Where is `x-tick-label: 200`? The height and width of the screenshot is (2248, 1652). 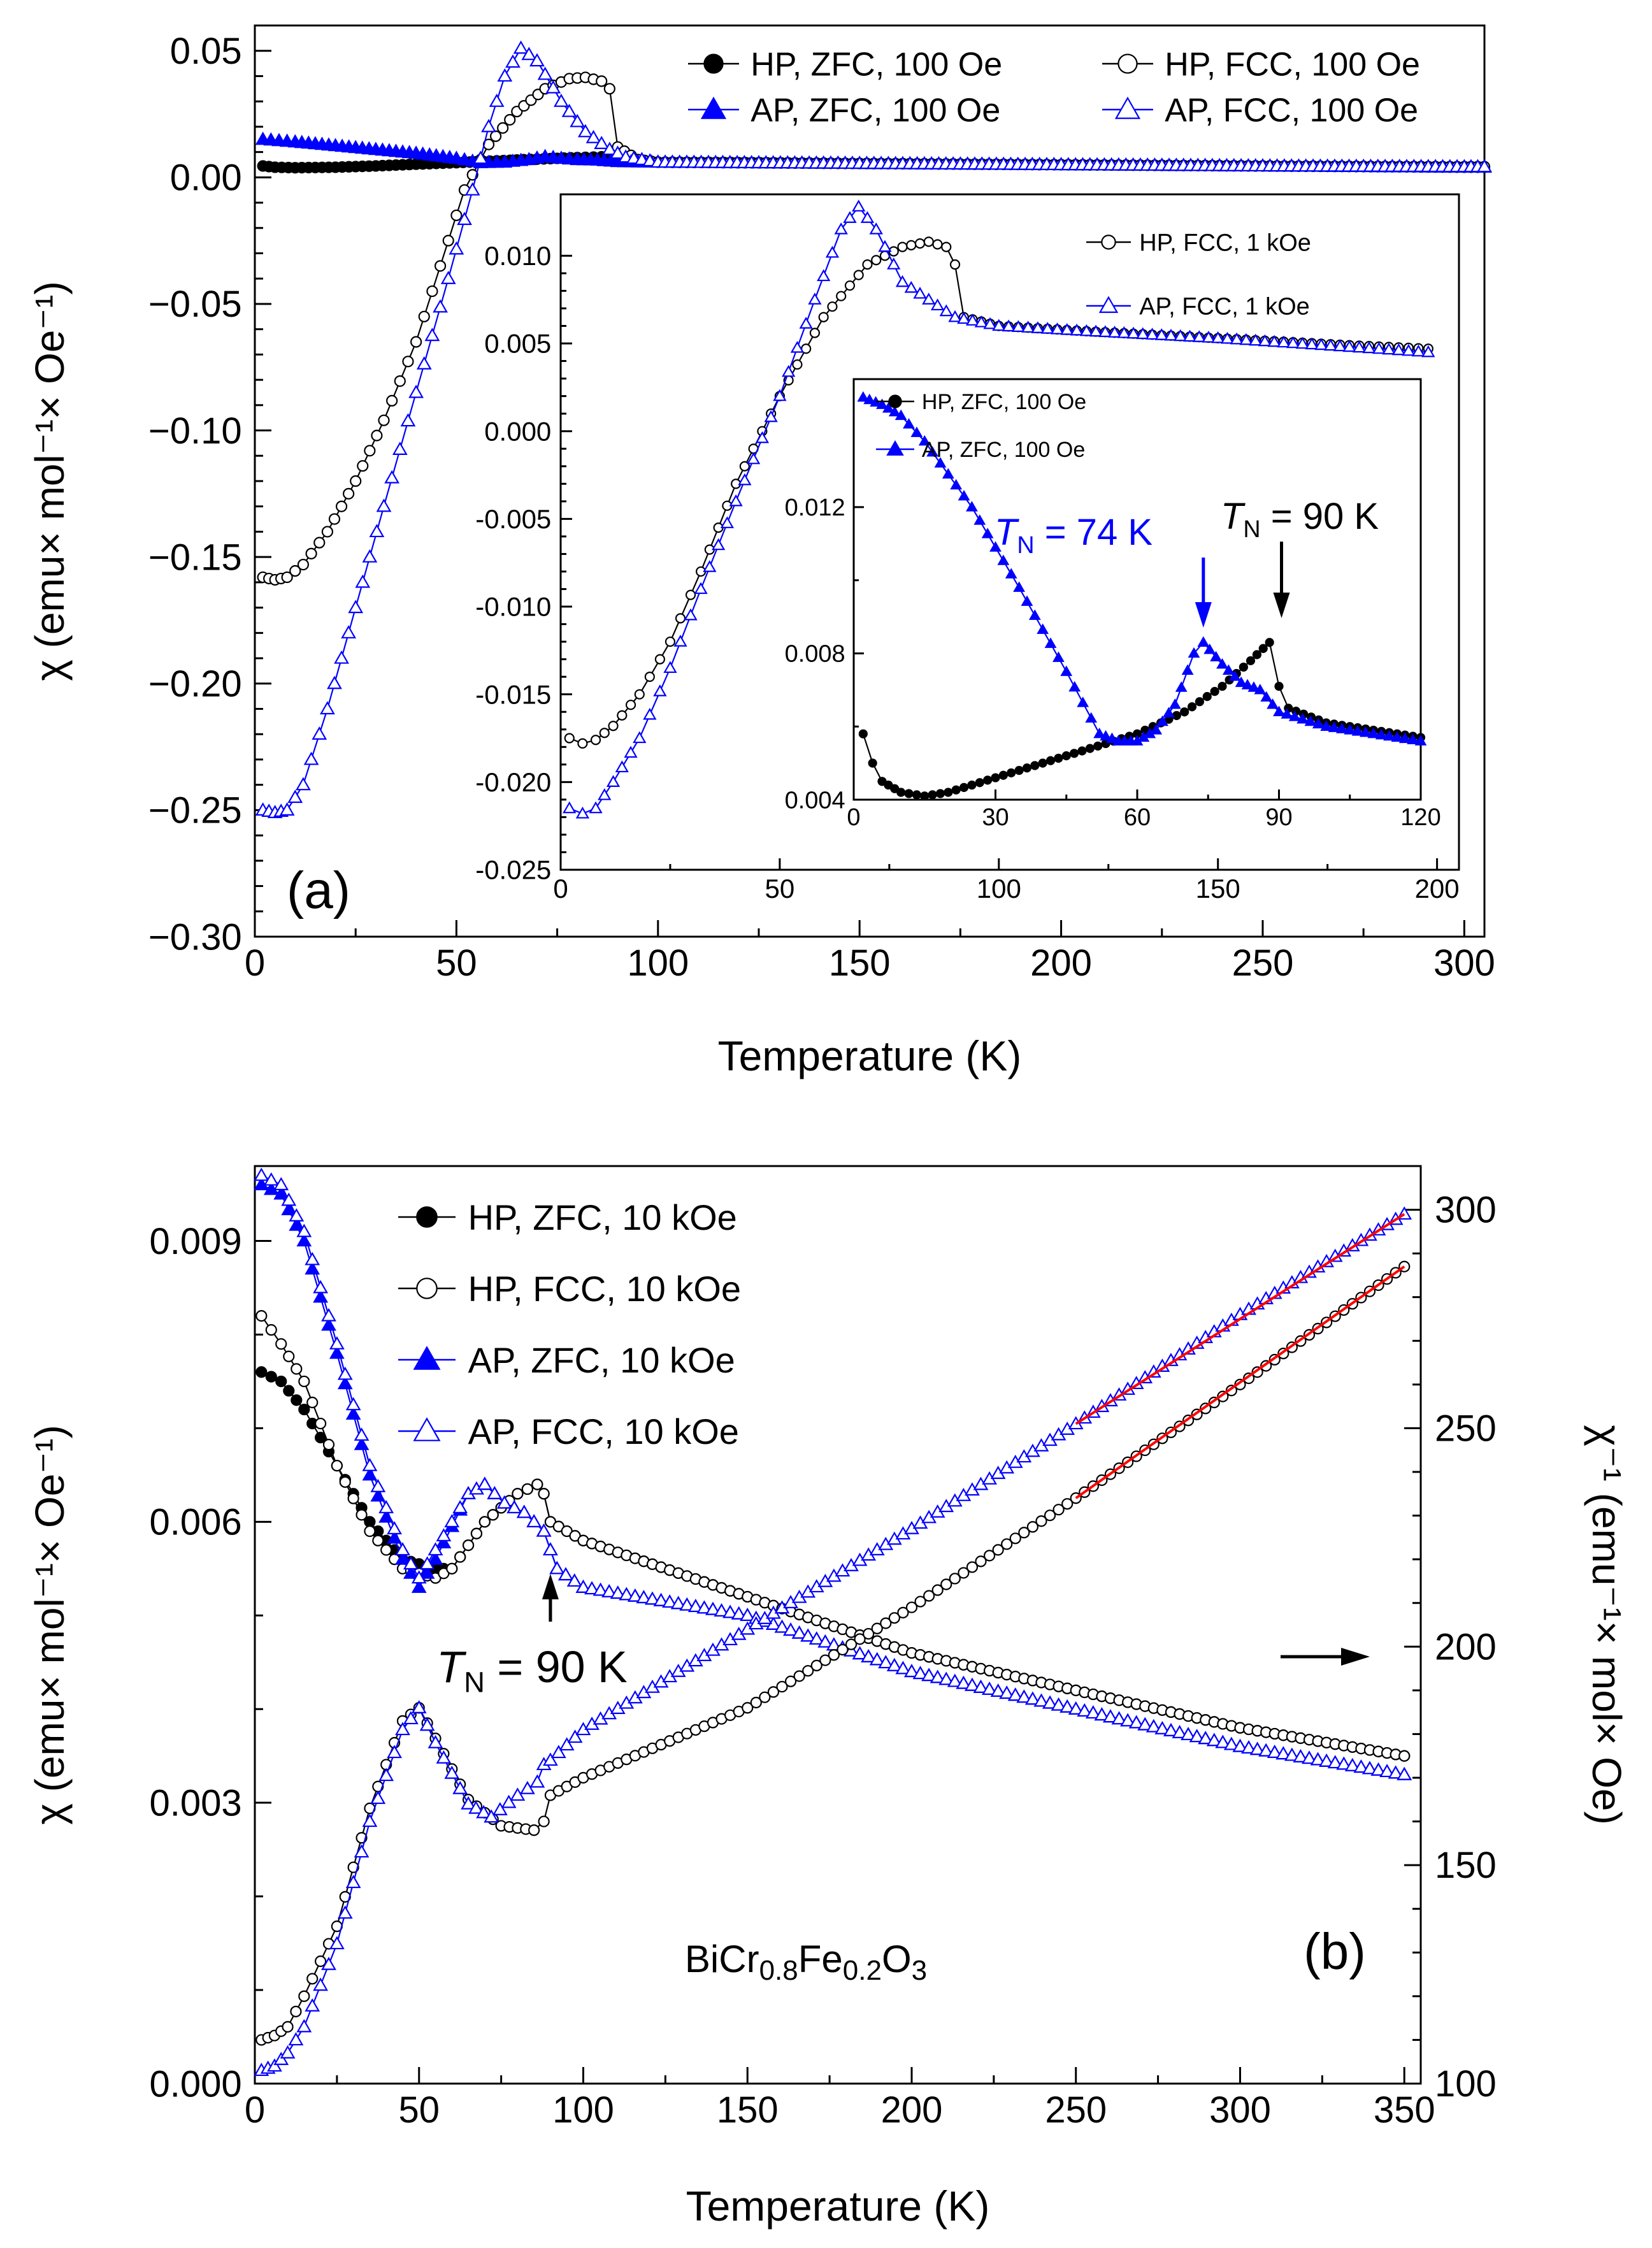 x-tick-label: 200 is located at coordinates (1061, 963).